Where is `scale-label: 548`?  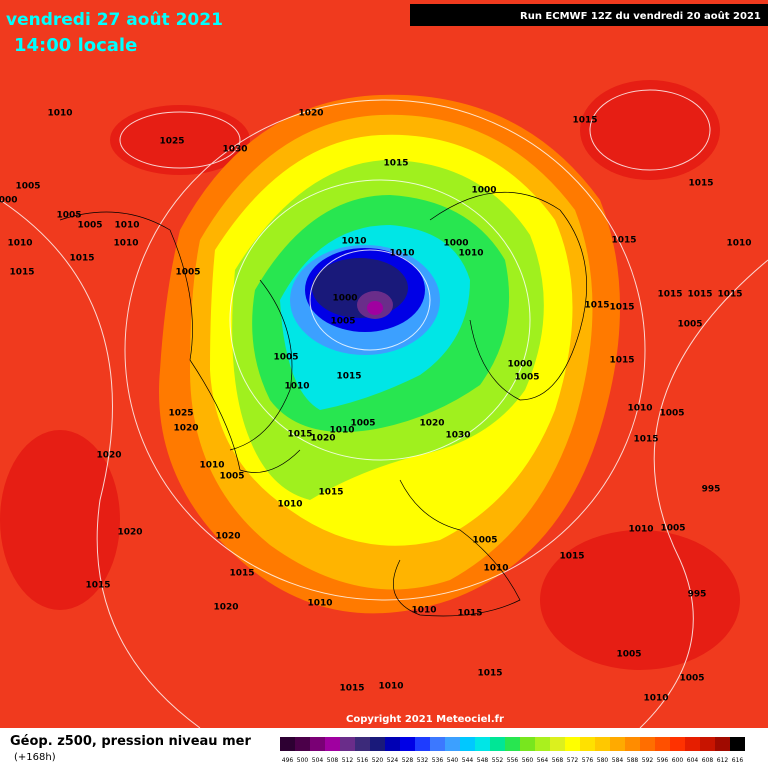
scale-label: 548 is located at coordinates (483, 760).